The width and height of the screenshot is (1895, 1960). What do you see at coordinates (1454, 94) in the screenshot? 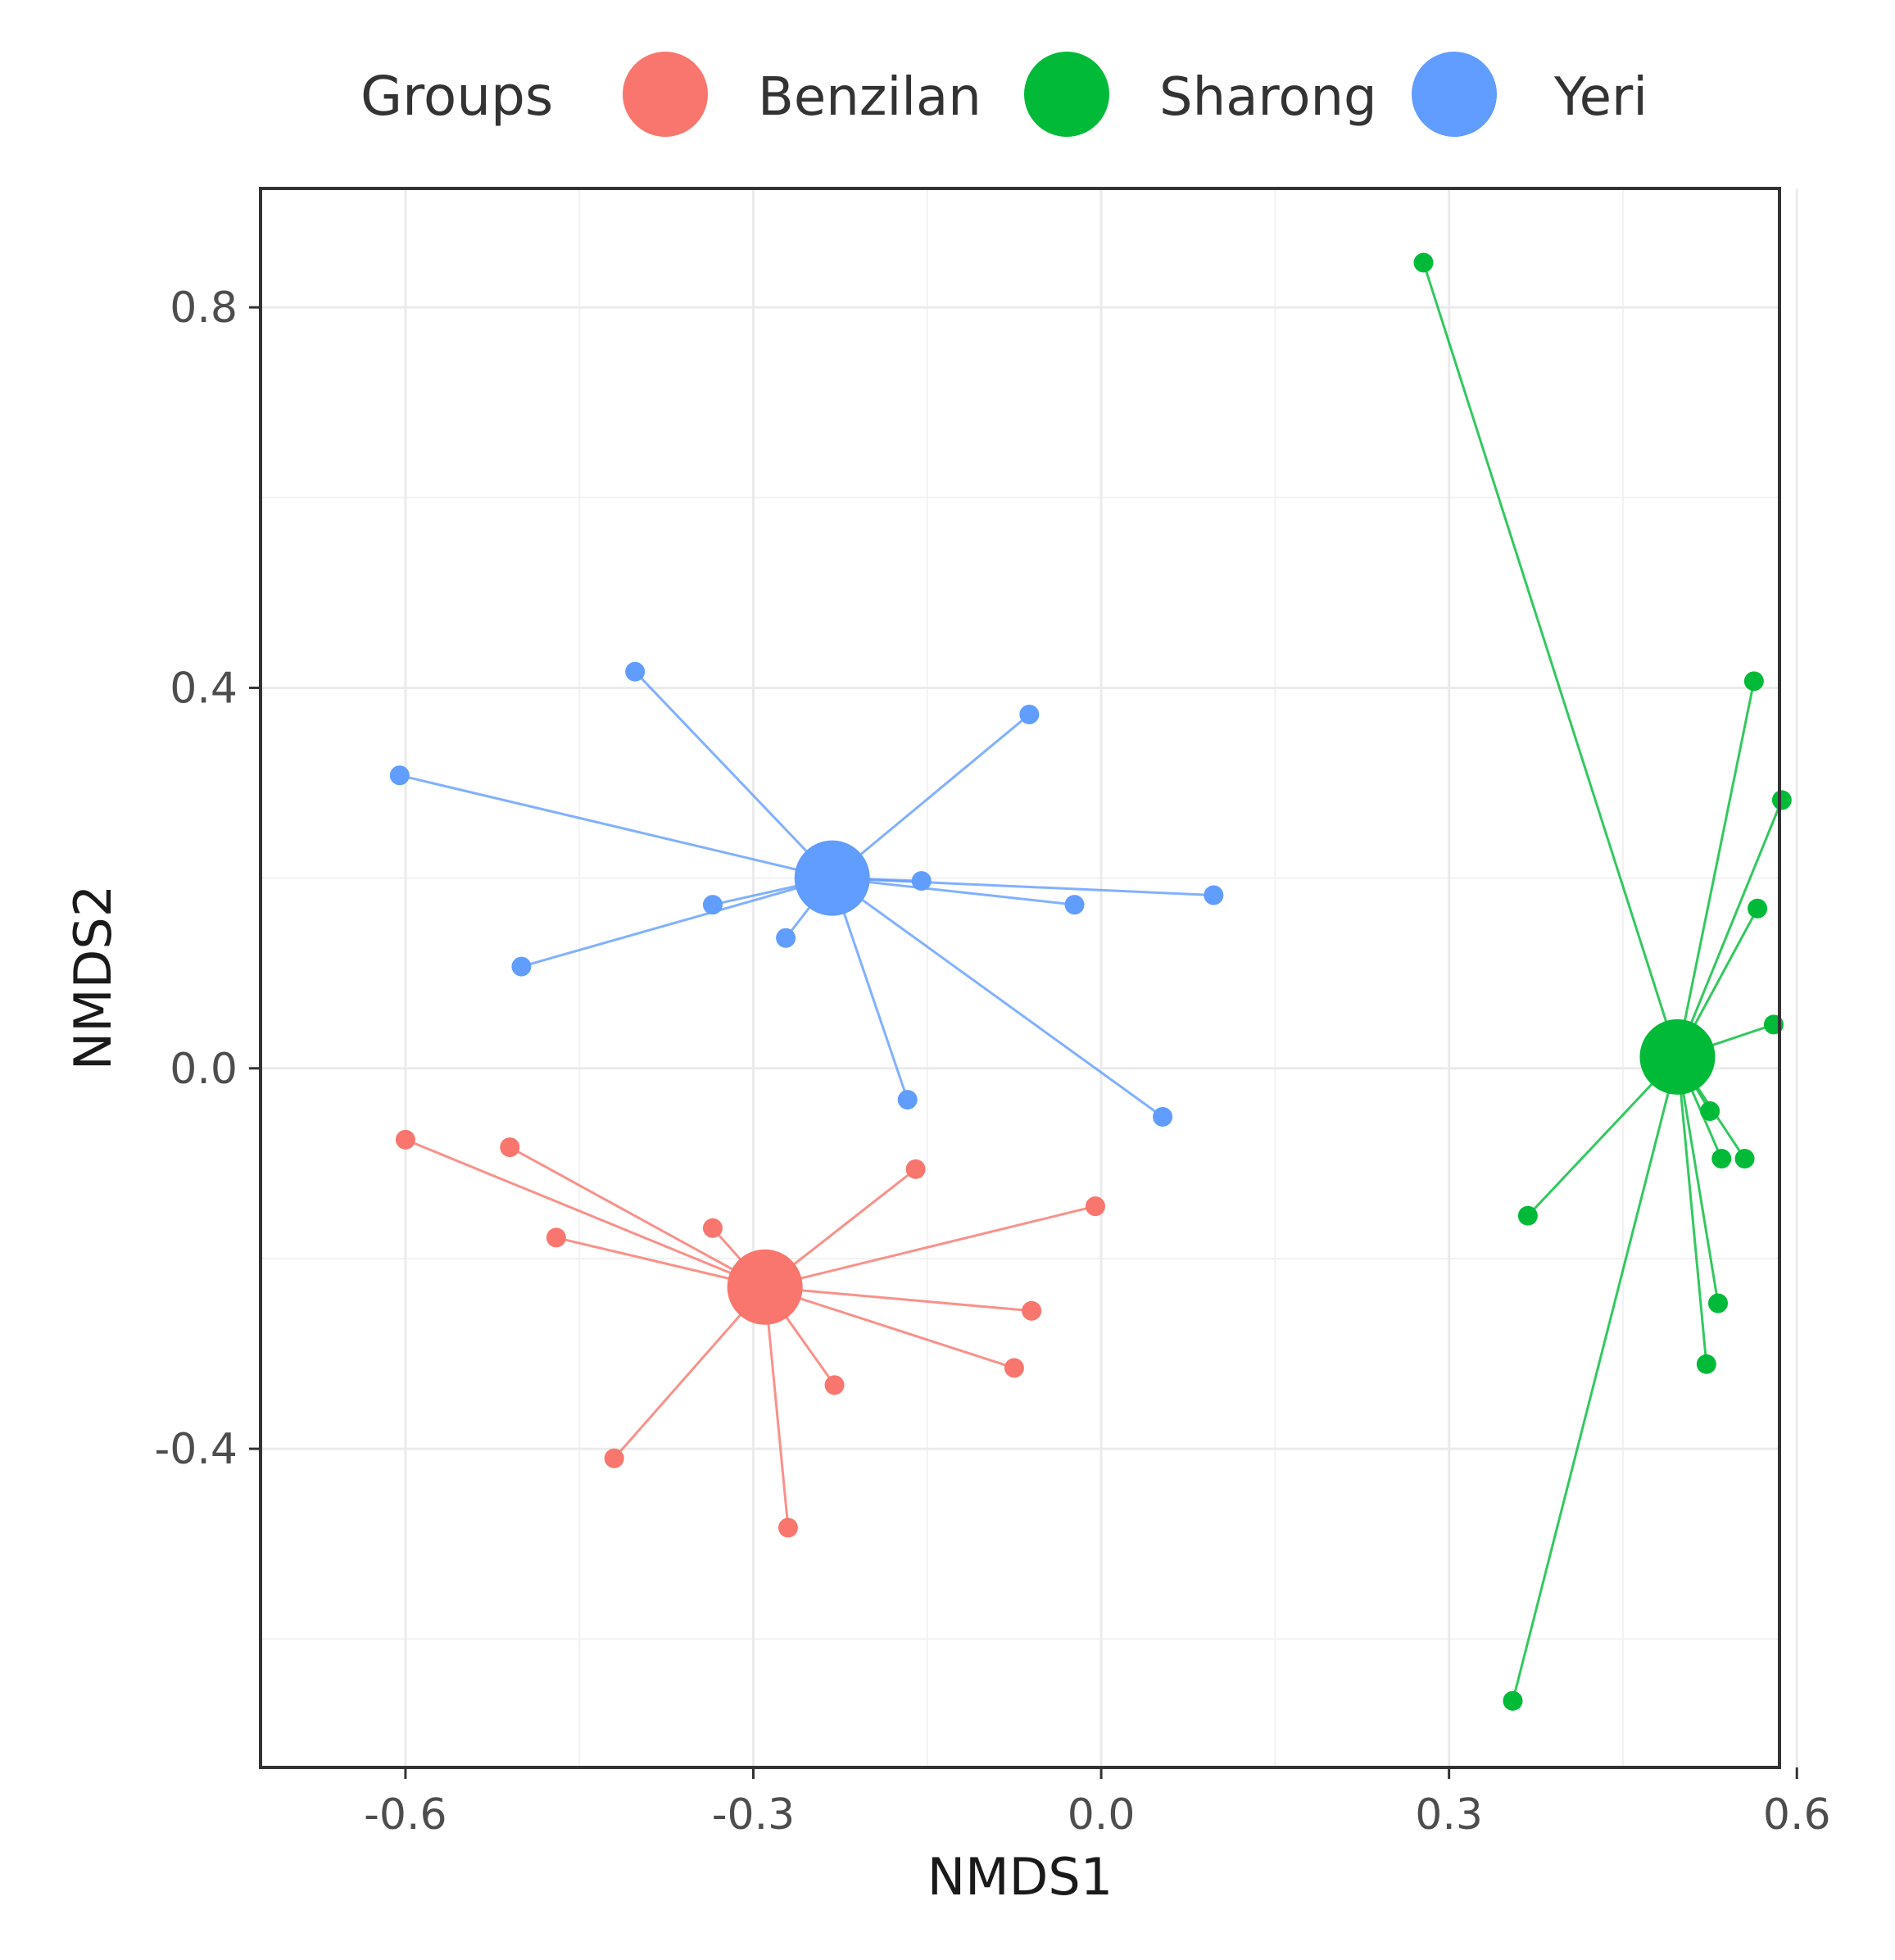
I see `legend-key-yeri` at bounding box center [1454, 94].